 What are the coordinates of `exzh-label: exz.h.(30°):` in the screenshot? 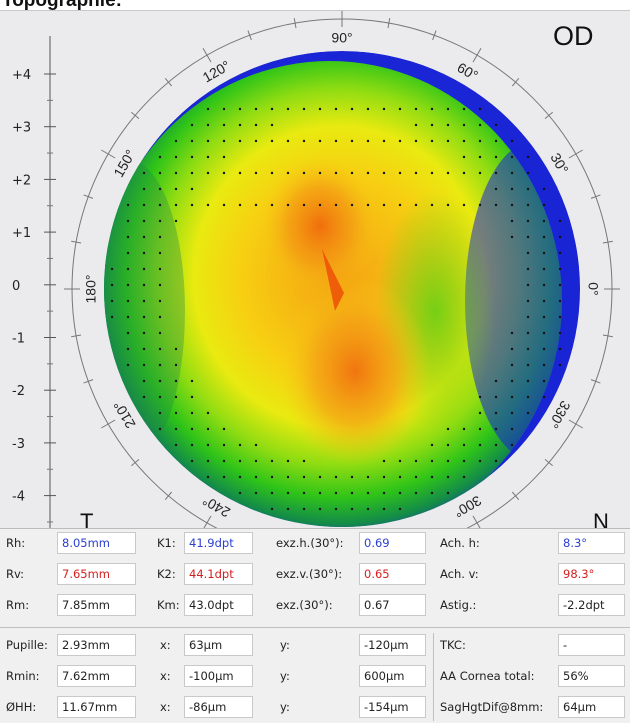 It's located at (310, 543).